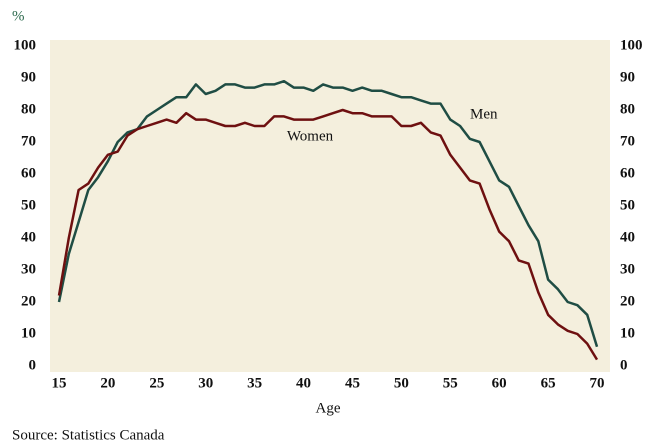  I want to click on y-tick-label: 10, so click(28, 333).